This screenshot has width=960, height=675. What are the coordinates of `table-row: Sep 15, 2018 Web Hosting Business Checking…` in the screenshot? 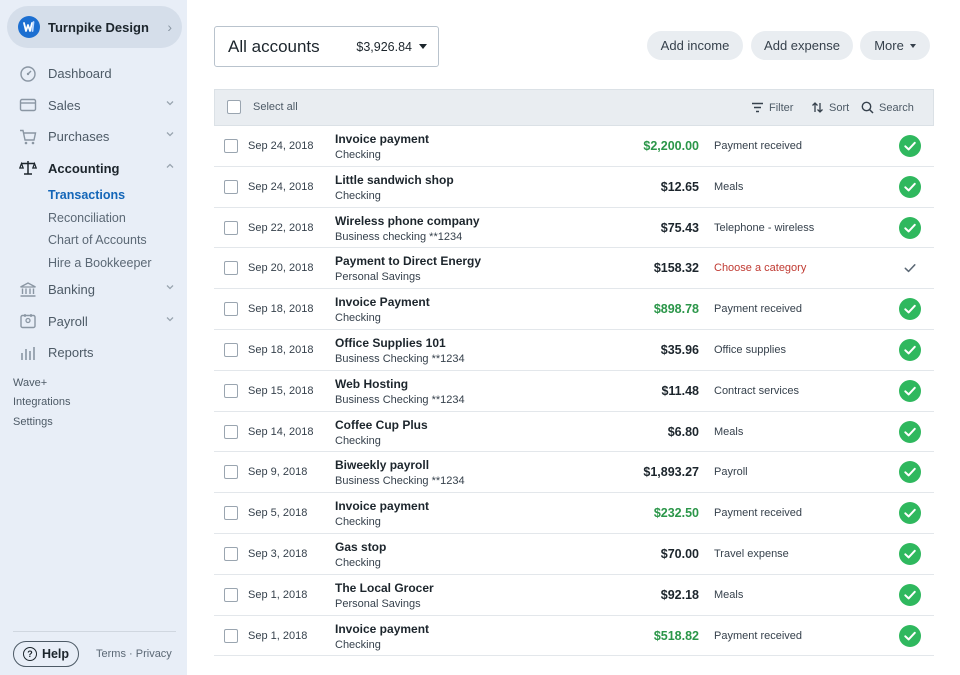 It's located at (574, 391).